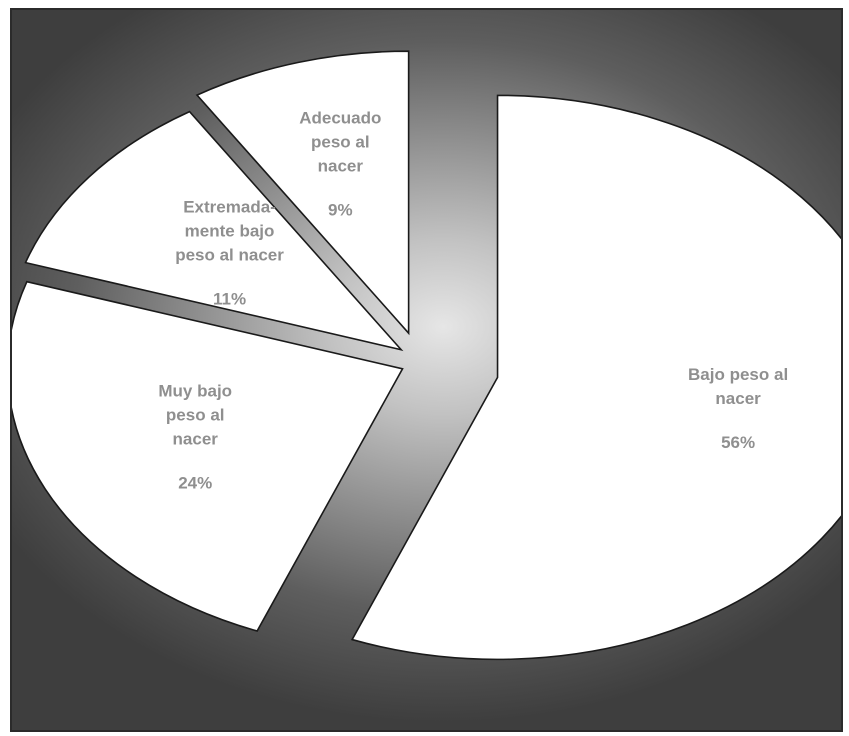 The width and height of the screenshot is (849, 736). I want to click on slice-value-label: 56%, so click(738, 442).